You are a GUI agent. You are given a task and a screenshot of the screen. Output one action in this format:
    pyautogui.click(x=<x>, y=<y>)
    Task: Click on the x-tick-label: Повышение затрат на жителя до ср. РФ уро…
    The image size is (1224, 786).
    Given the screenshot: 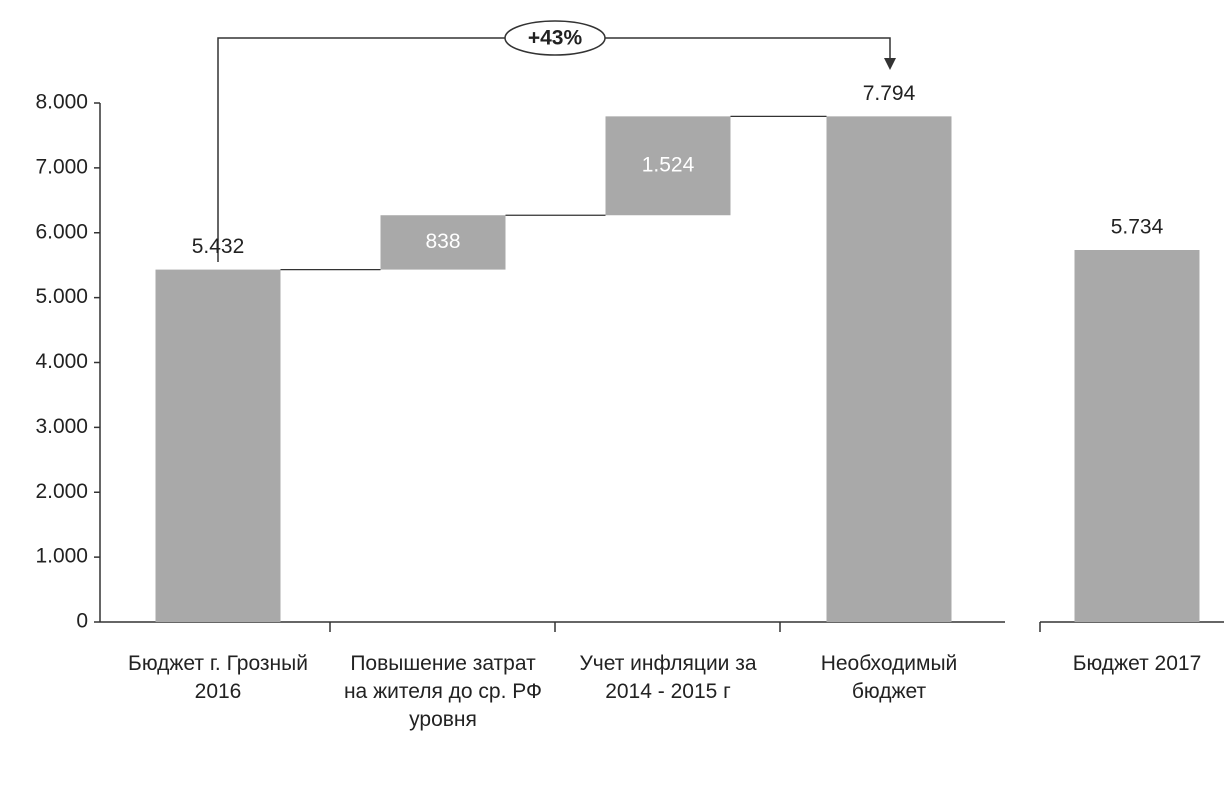 What is the action you would take?
    pyautogui.click(x=443, y=691)
    